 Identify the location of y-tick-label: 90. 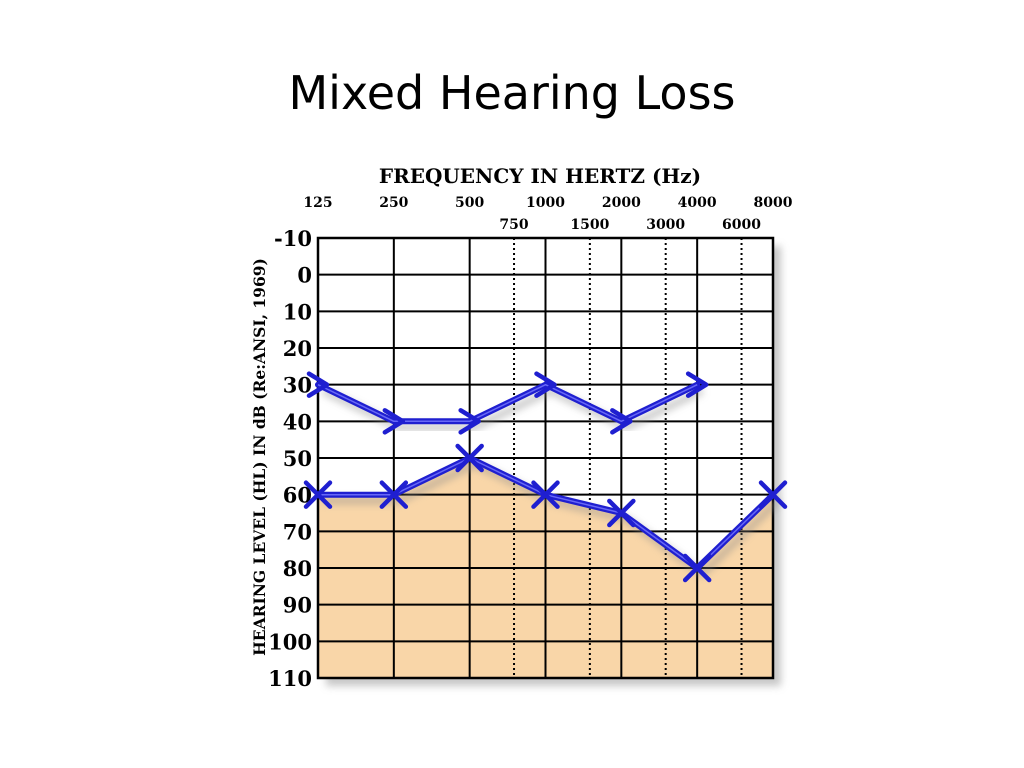
(297, 605).